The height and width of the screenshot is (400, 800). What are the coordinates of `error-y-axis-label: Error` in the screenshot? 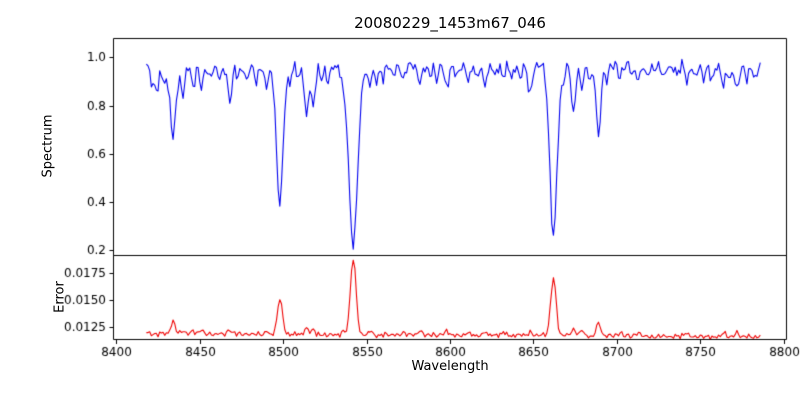 It's located at (60, 297).